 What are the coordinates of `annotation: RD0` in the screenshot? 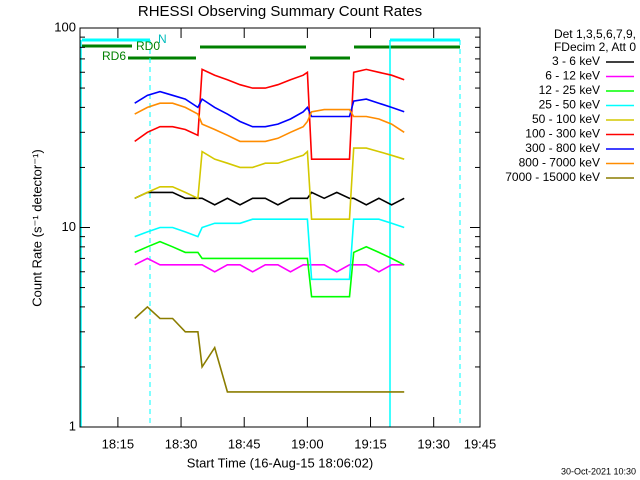 It's located at (148, 46).